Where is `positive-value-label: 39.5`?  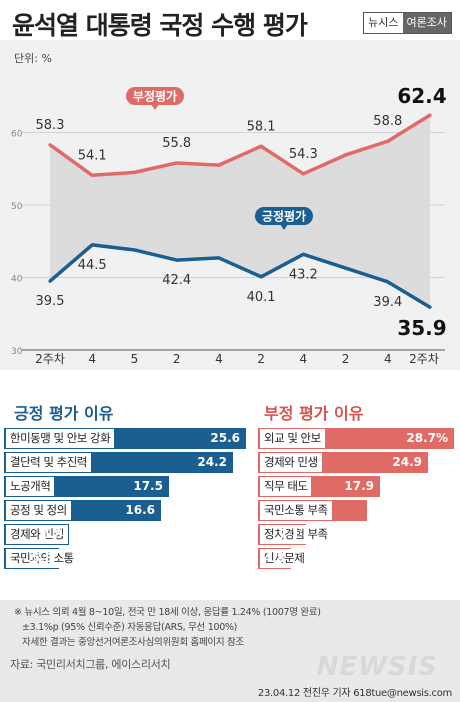 positive-value-label: 39.5 is located at coordinates (50, 301).